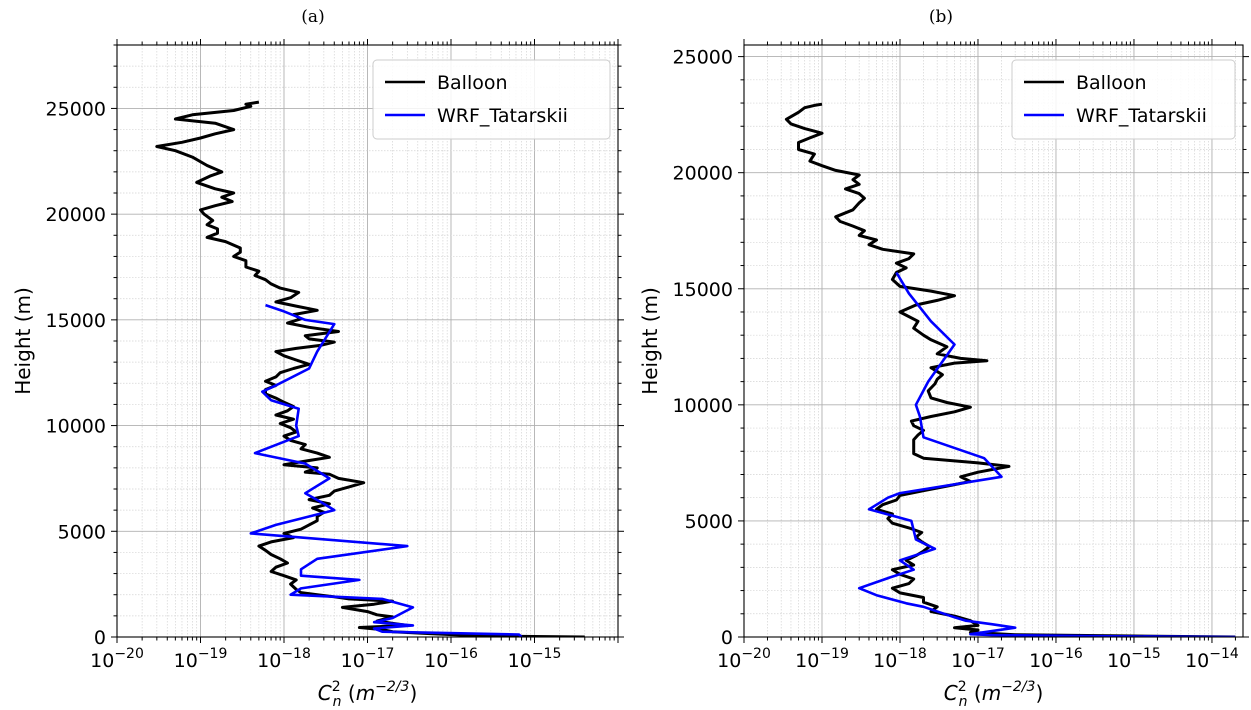 This screenshot has height=710, width=1251. I want to click on series-line-wrf-tatarskii, so click(386, 470).